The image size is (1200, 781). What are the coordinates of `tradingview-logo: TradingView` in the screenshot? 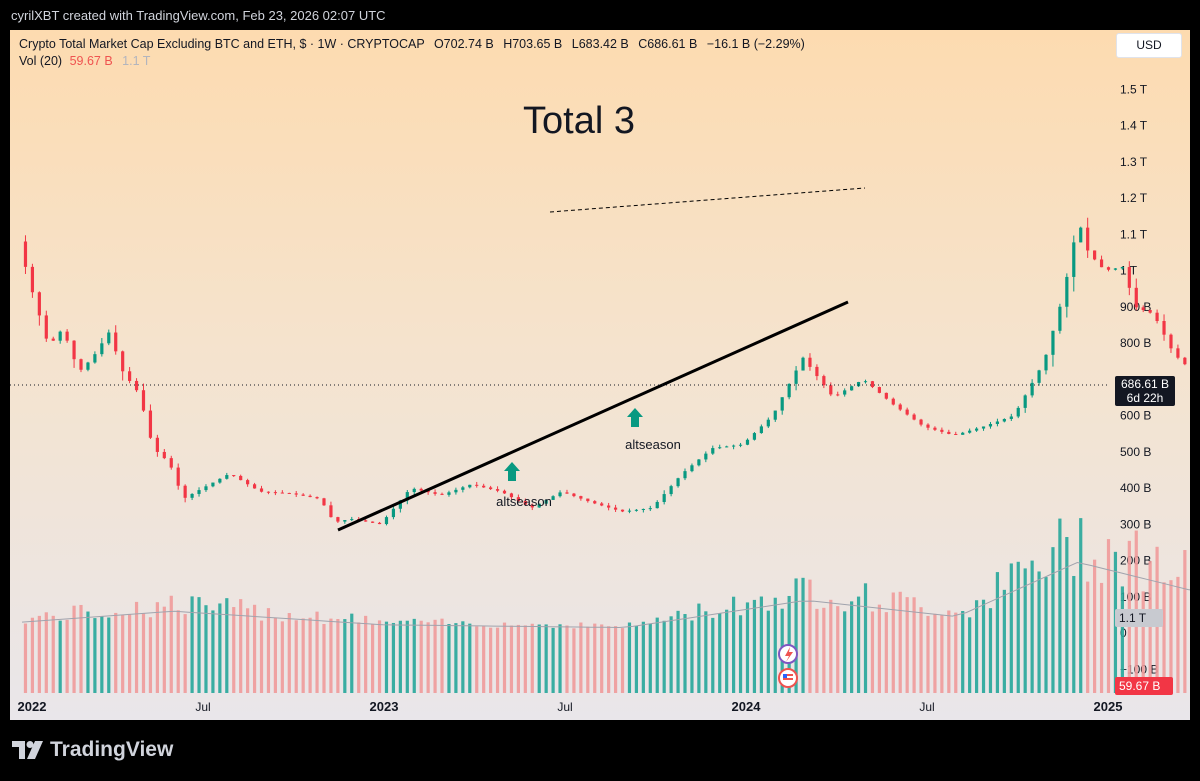 It's located at (92, 750).